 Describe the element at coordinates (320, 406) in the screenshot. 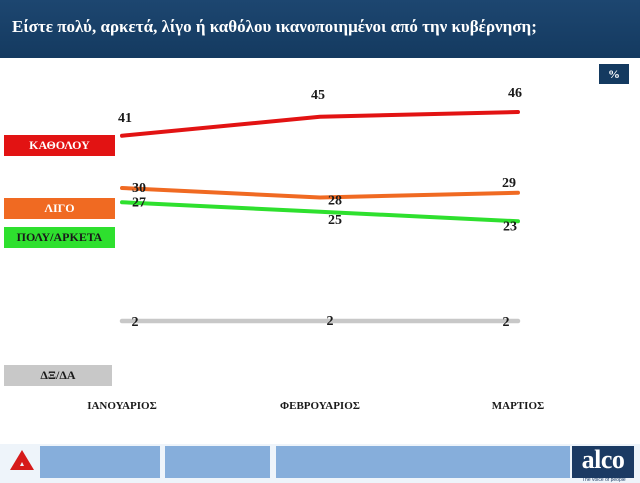

I see `x-tick-label: ΦΕΒΡΟΥΑΡΙΟΣ` at that location.